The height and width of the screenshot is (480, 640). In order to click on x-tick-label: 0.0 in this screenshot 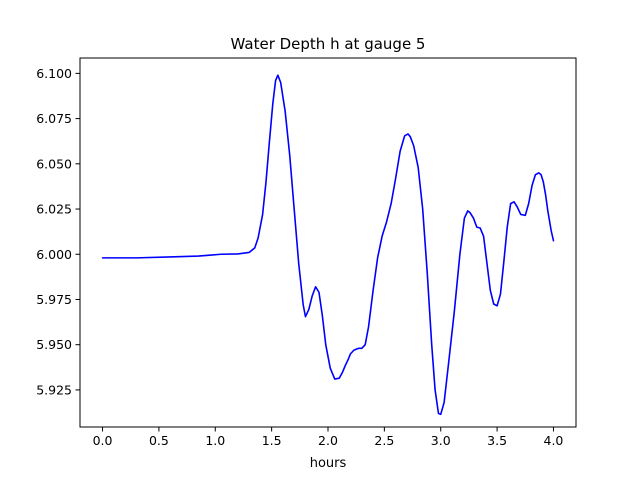, I will do `click(103, 440)`.